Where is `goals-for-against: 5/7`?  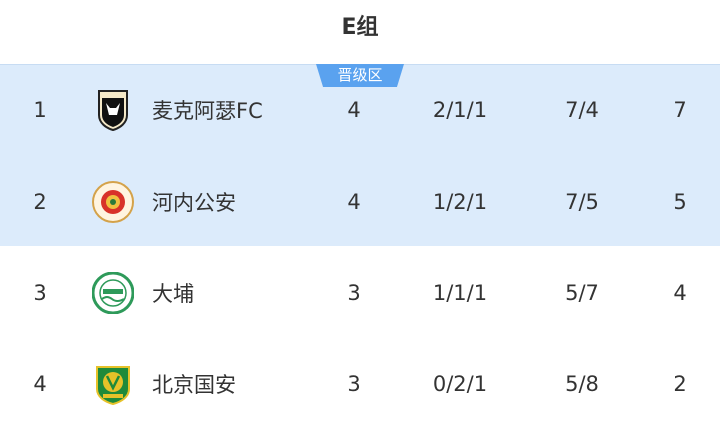 goals-for-against: 5/7 is located at coordinates (582, 293).